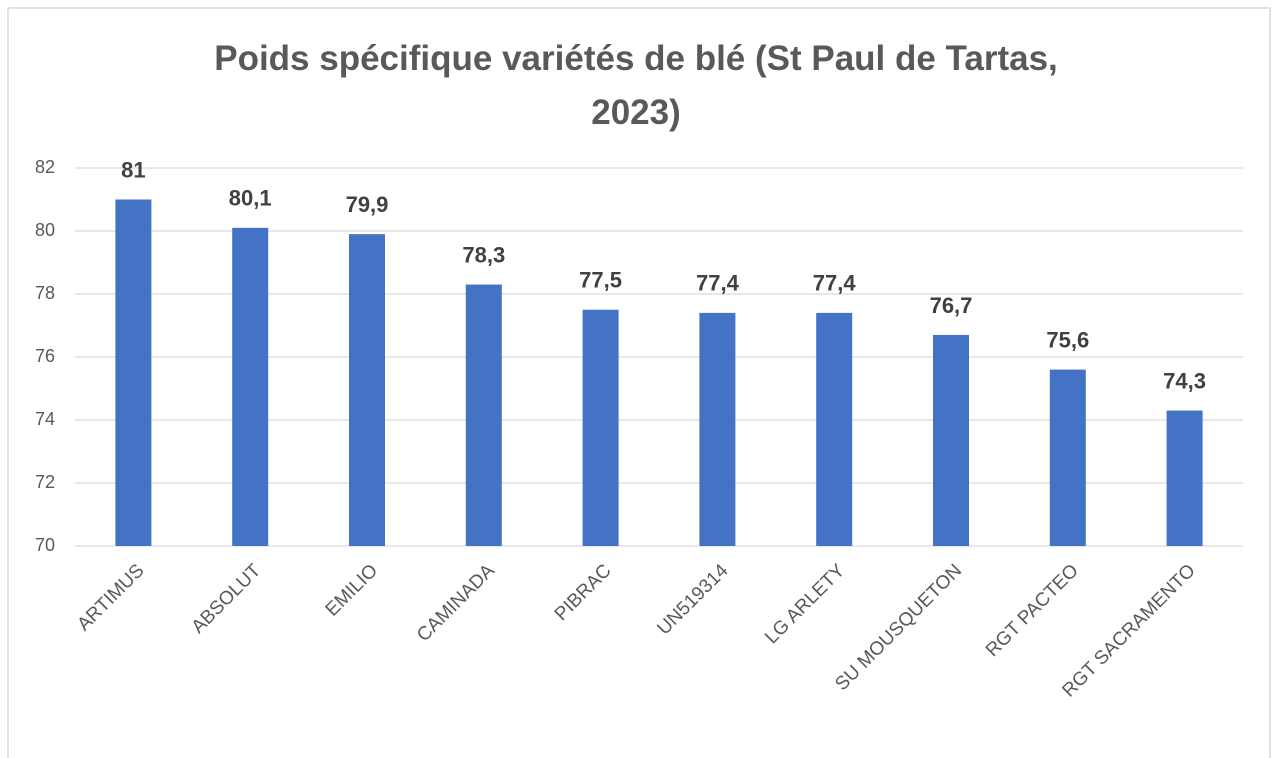 This screenshot has height=758, width=1273. What do you see at coordinates (250, 198) in the screenshot?
I see `data-label: 80,1` at bounding box center [250, 198].